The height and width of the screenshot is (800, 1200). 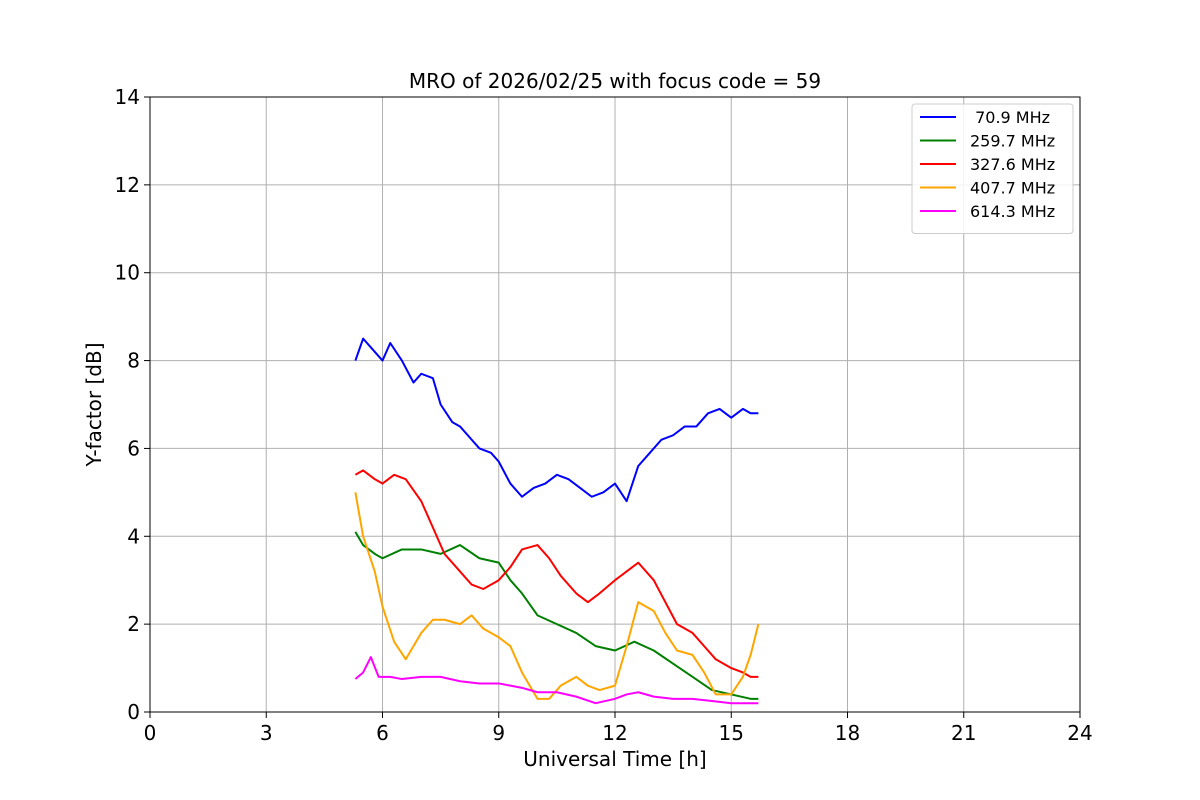 What do you see at coordinates (1012, 141) in the screenshot?
I see `legend-label: 259.7 MHz` at bounding box center [1012, 141].